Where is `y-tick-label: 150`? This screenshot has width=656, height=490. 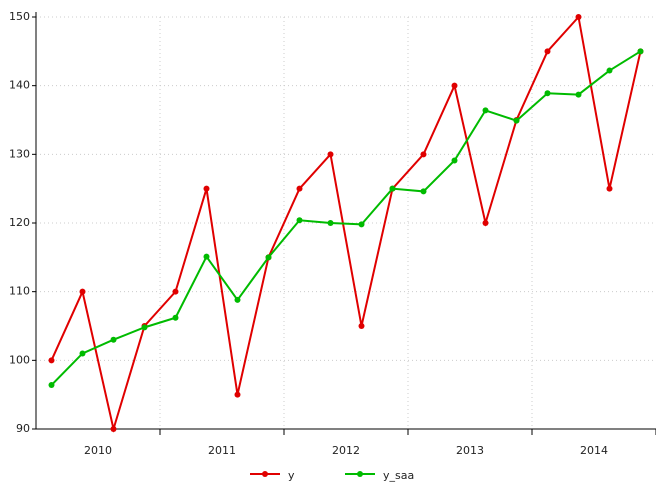 y-tick-label: 150 is located at coordinates (19, 16).